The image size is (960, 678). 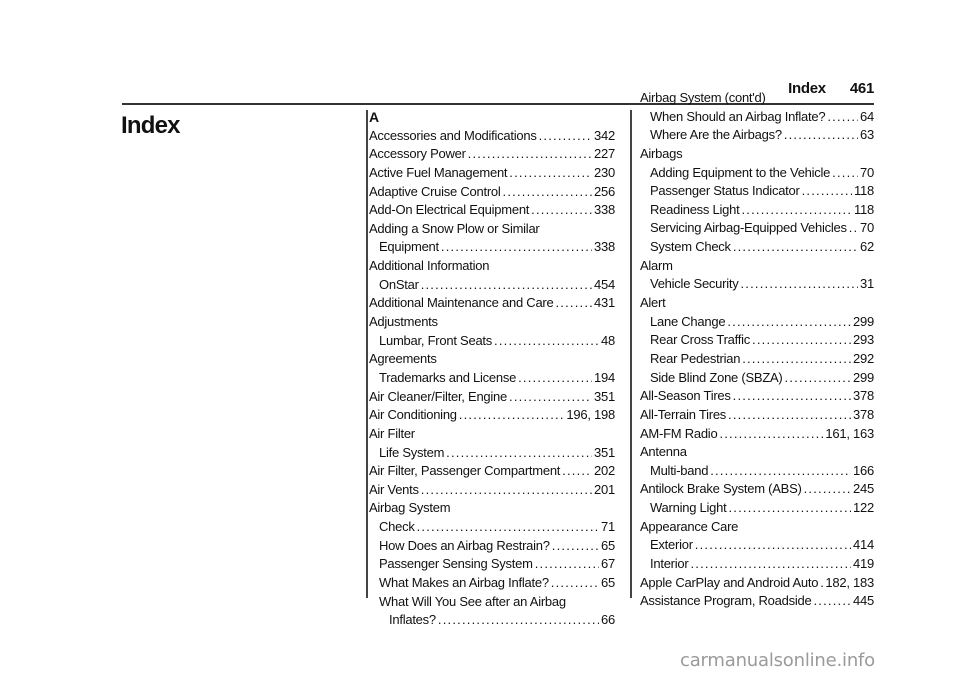 What do you see at coordinates (863, 508) in the screenshot?
I see `entry-page: 122` at bounding box center [863, 508].